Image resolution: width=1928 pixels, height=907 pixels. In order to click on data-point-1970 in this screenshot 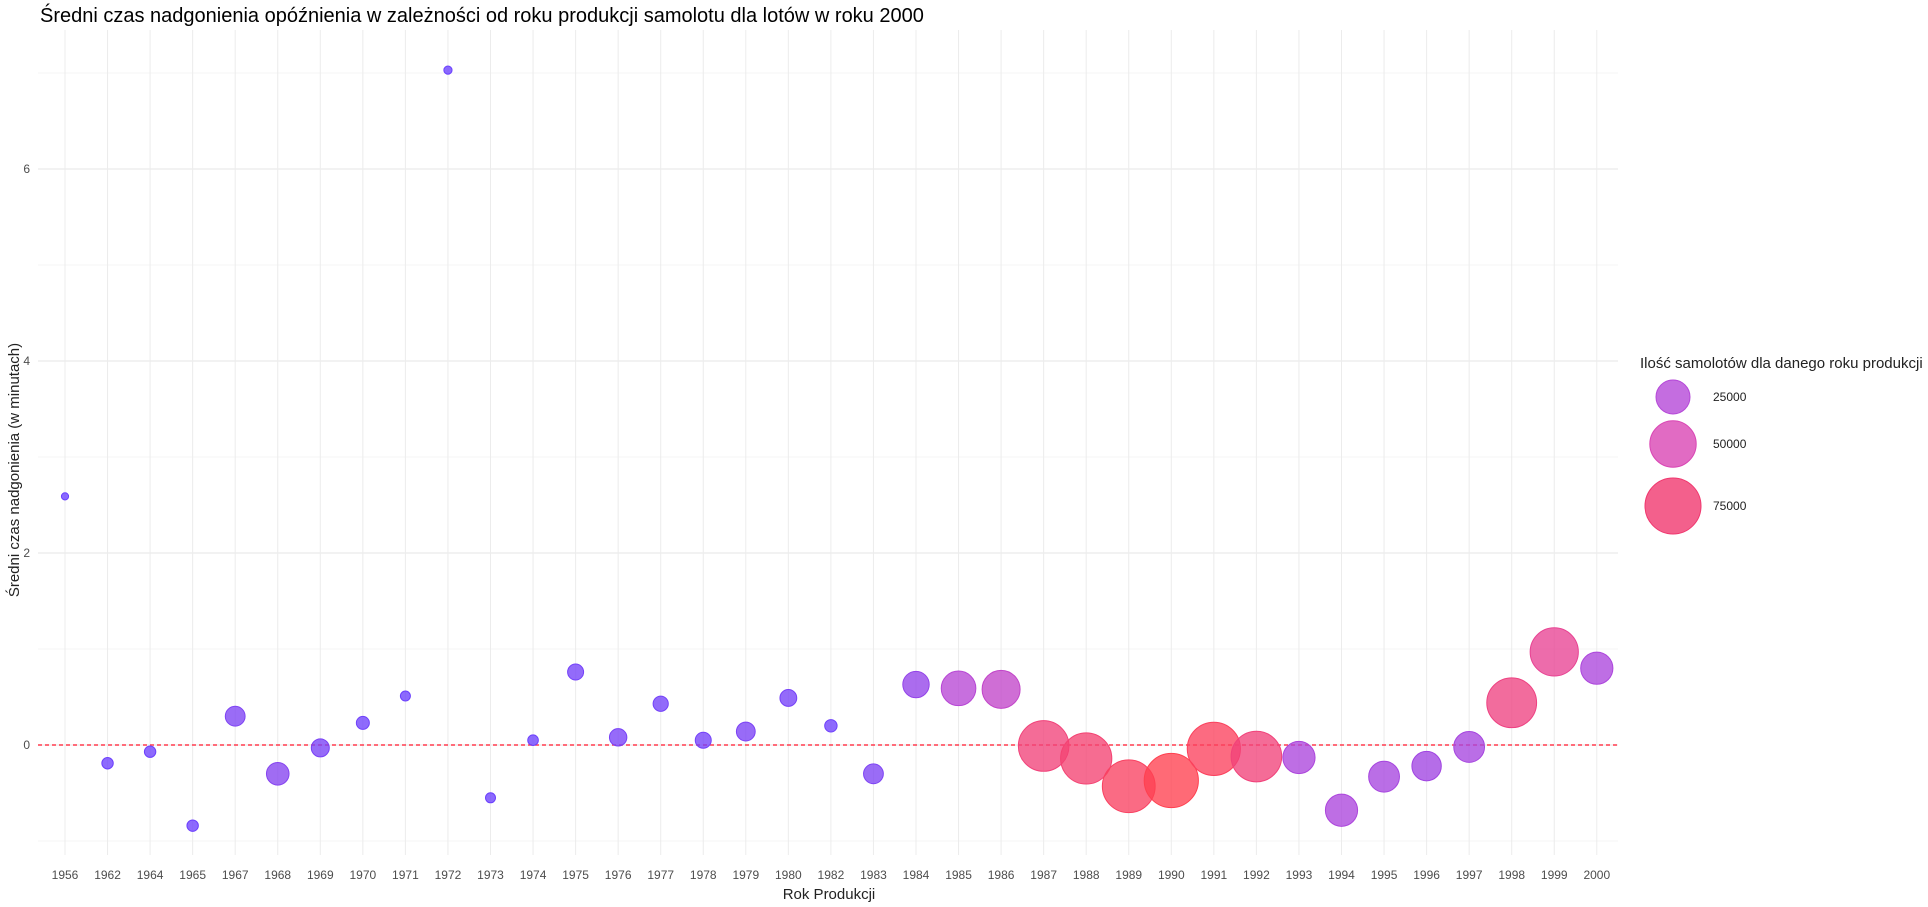, I will do `click(362, 722)`.